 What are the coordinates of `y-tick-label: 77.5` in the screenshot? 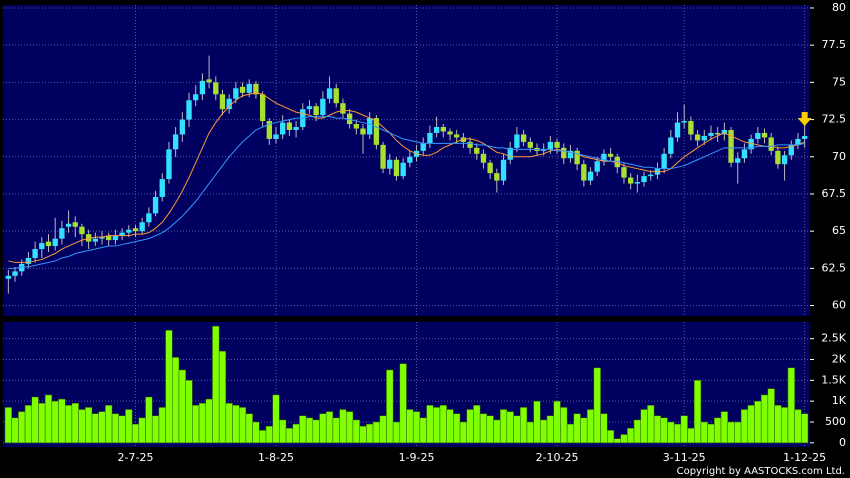 It's located at (834, 44).